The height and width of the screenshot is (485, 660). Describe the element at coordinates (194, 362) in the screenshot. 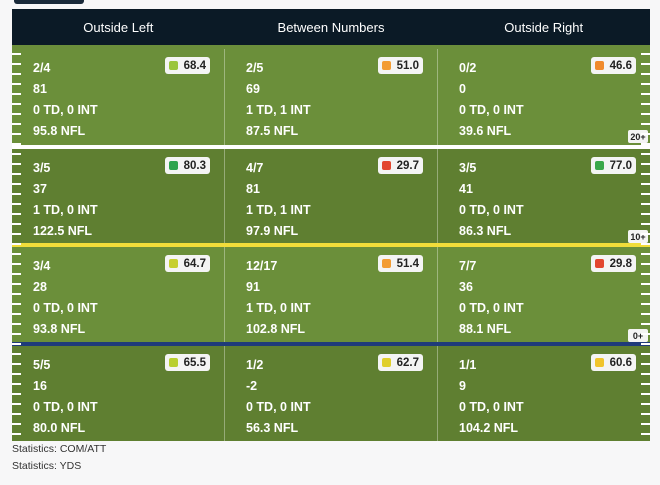

I see `grade-value: 65.5` at that location.